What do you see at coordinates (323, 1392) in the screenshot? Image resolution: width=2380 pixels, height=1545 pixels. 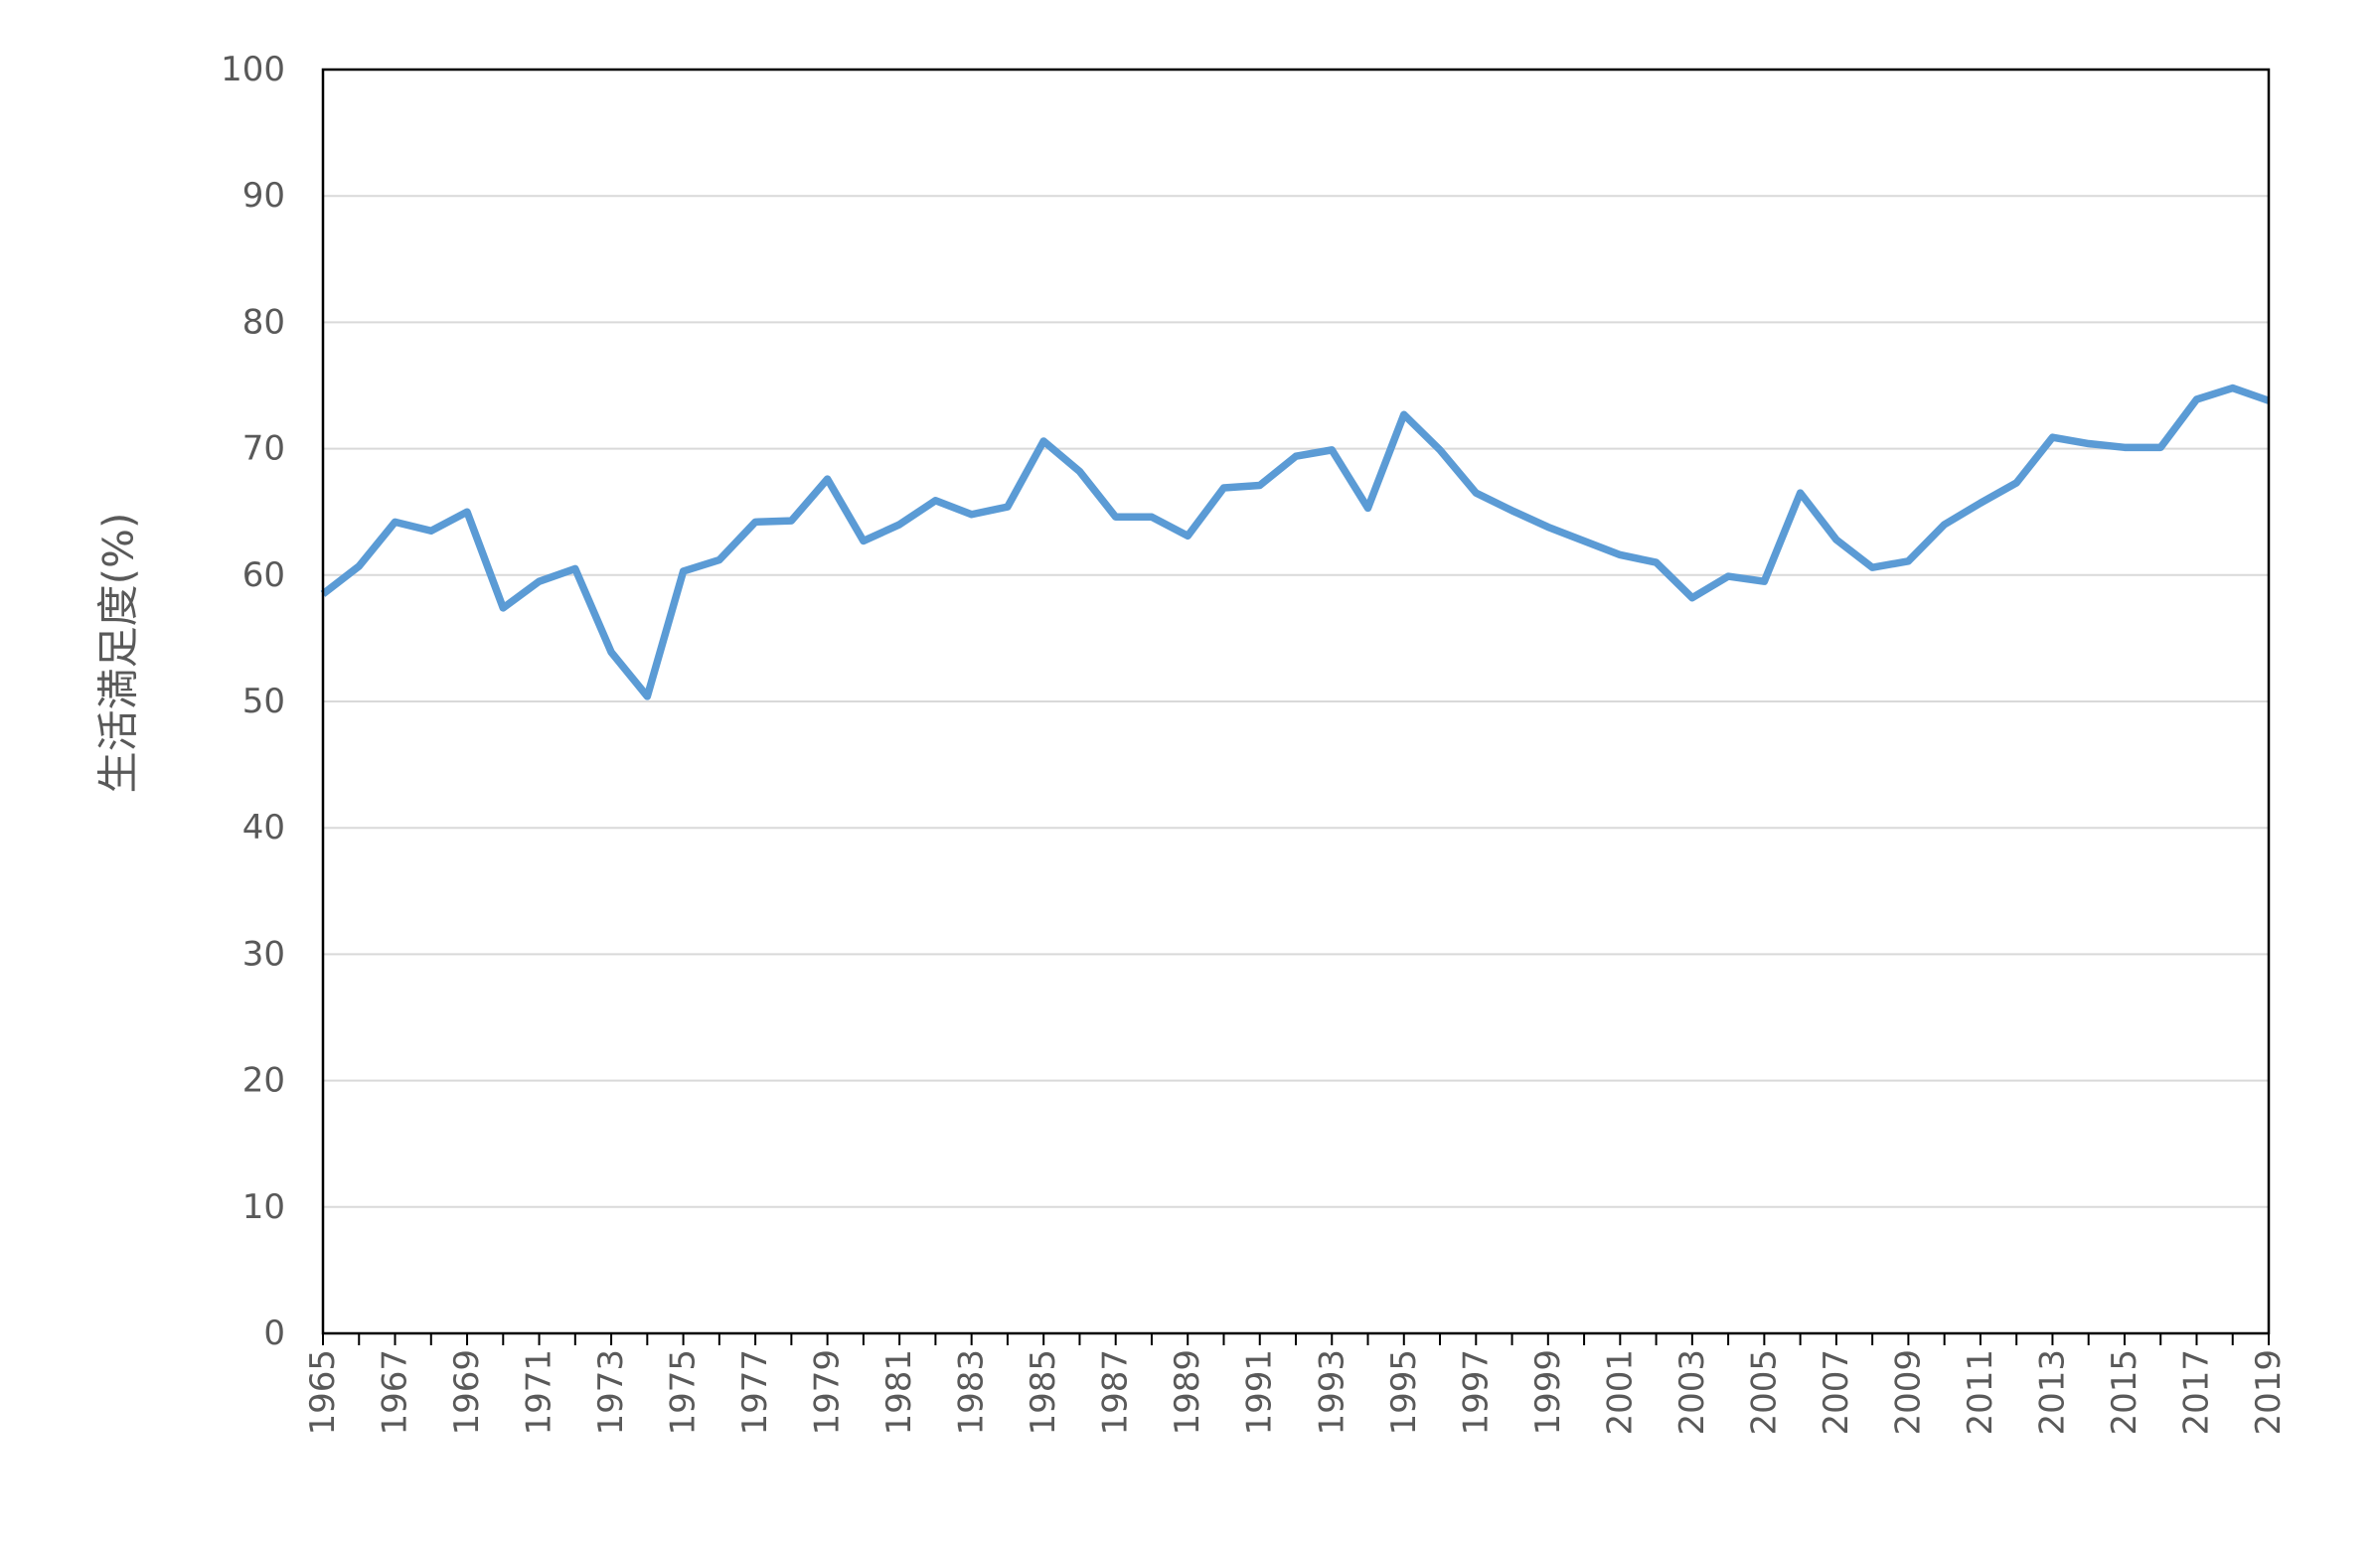 I see `x-tick-label: 1965` at bounding box center [323, 1392].